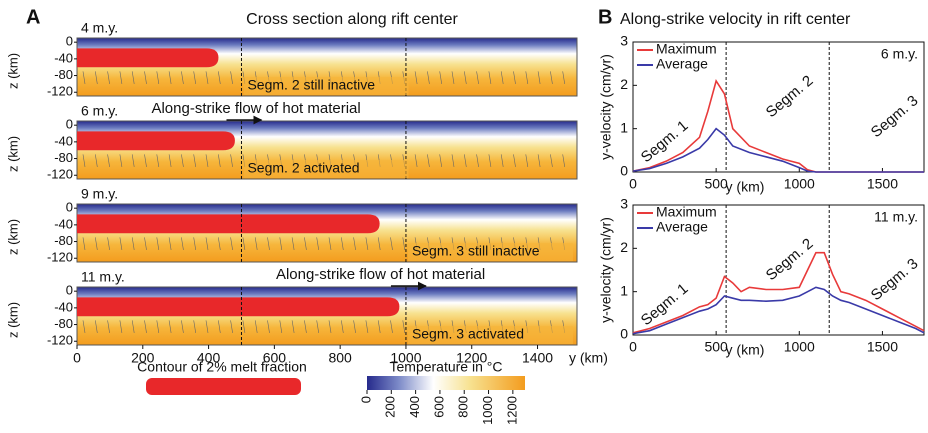 This screenshot has height=433, width=928. I want to click on segment-label: Segm. 3, so click(895, 116).